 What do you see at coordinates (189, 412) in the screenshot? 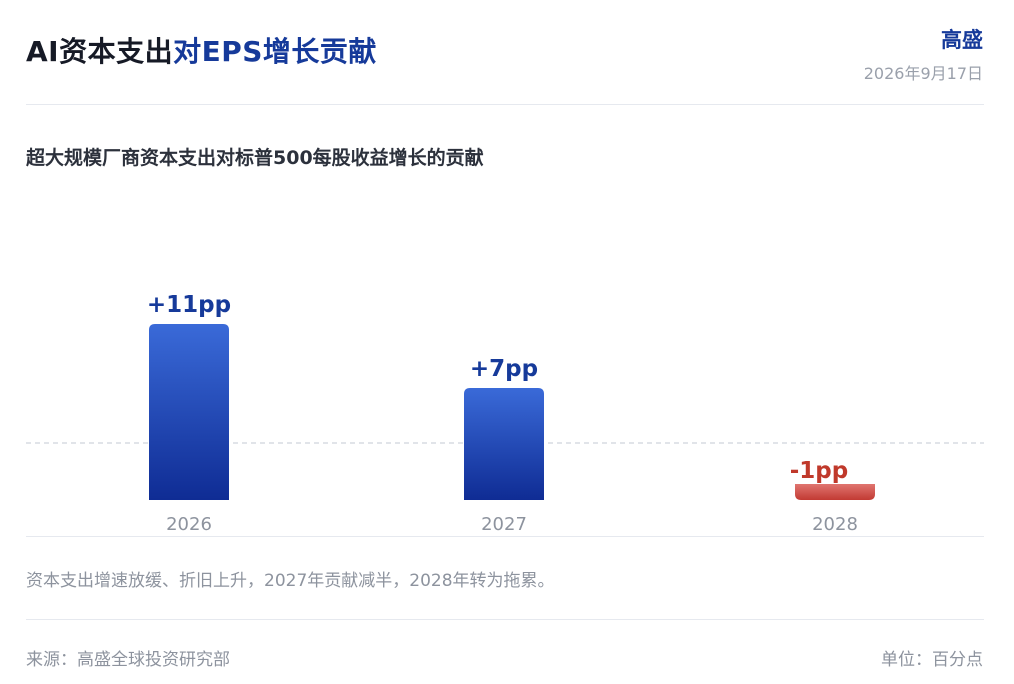
I see `bar-2026` at bounding box center [189, 412].